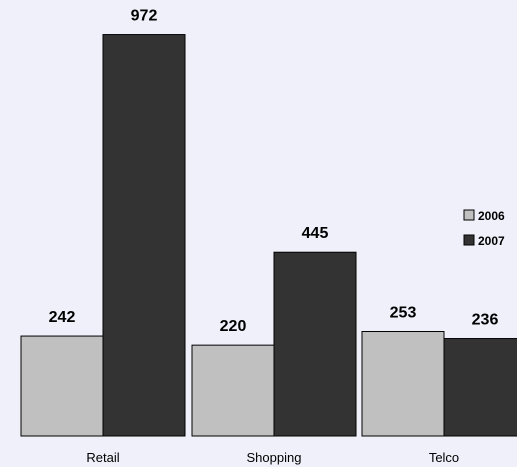 The width and height of the screenshot is (517, 467). Describe the element at coordinates (315, 344) in the screenshot. I see `bar-shopping-2007` at that location.